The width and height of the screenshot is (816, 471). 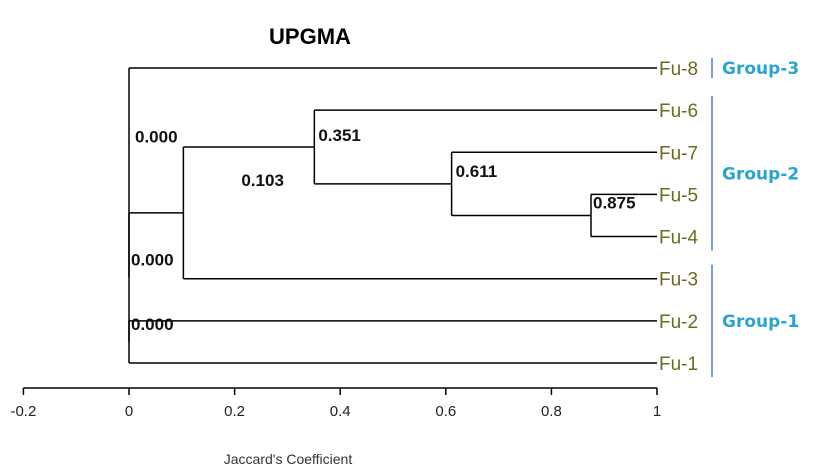 I want to click on node-value-label: 0.875, so click(x=614, y=202).